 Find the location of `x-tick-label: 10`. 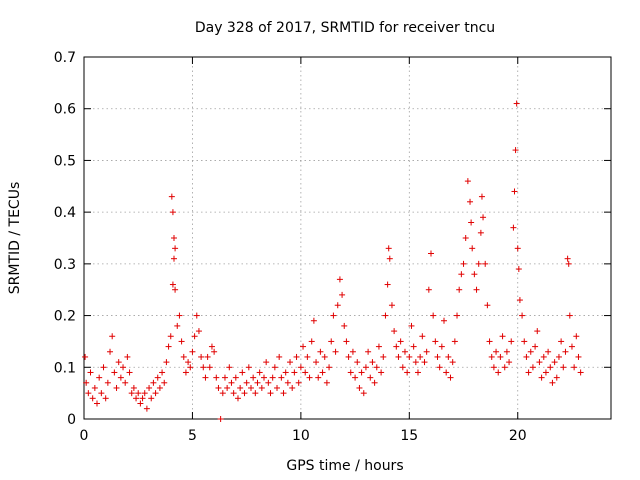

x-tick-label: 10 is located at coordinates (301, 436).